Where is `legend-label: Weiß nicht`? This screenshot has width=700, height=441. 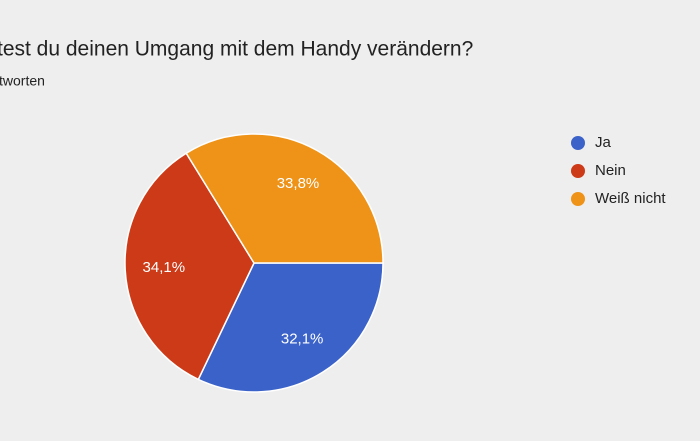 legend-label: Weiß nicht is located at coordinates (630, 198).